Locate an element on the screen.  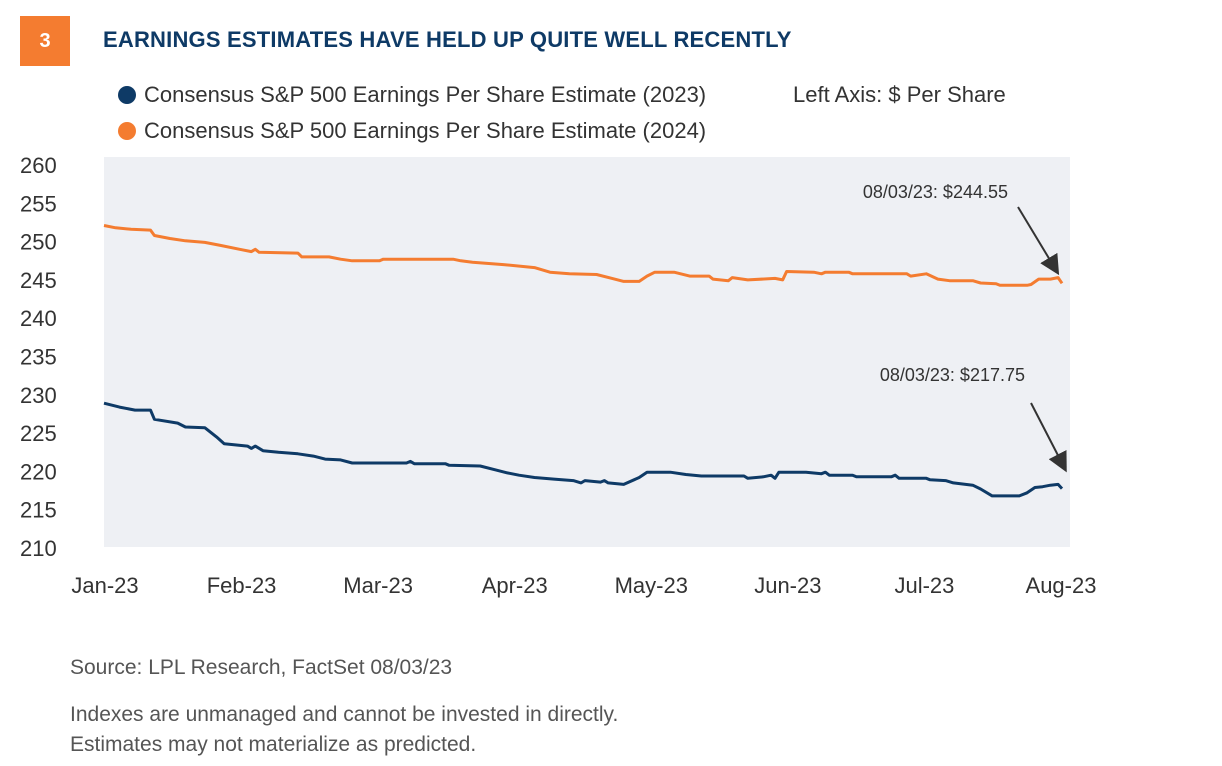
x-tick-label: Aug-23 is located at coordinates (1061, 585).